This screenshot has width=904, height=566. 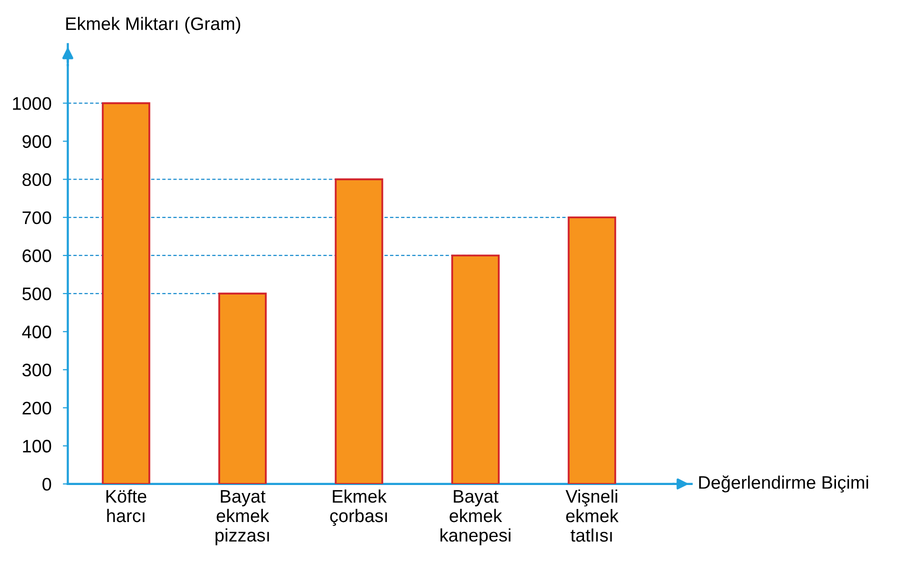 What do you see at coordinates (37, 255) in the screenshot?
I see `y-tick-label: 600` at bounding box center [37, 255].